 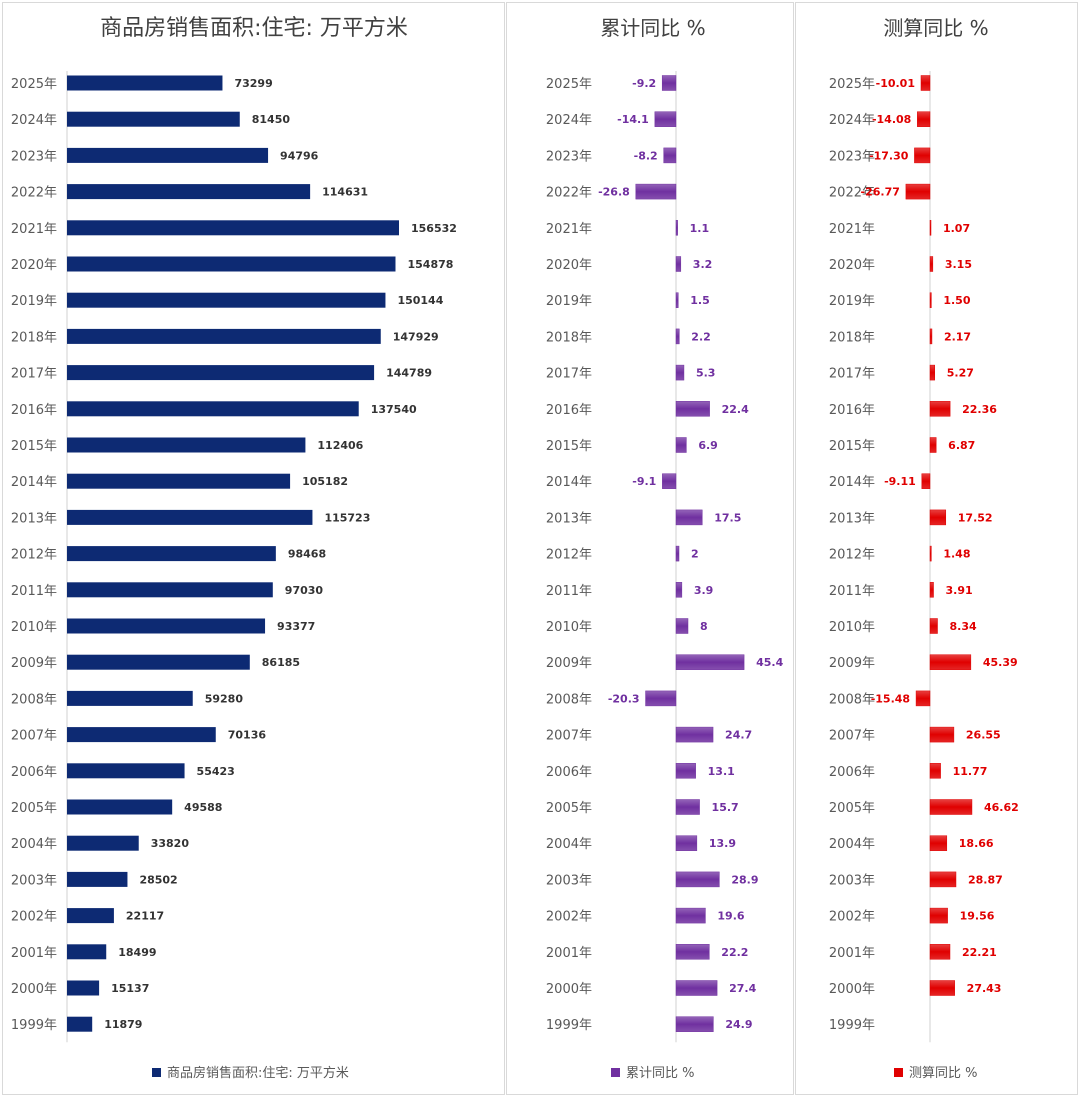 I want to click on legend-label: 累计同比 %, so click(x=660, y=1073).